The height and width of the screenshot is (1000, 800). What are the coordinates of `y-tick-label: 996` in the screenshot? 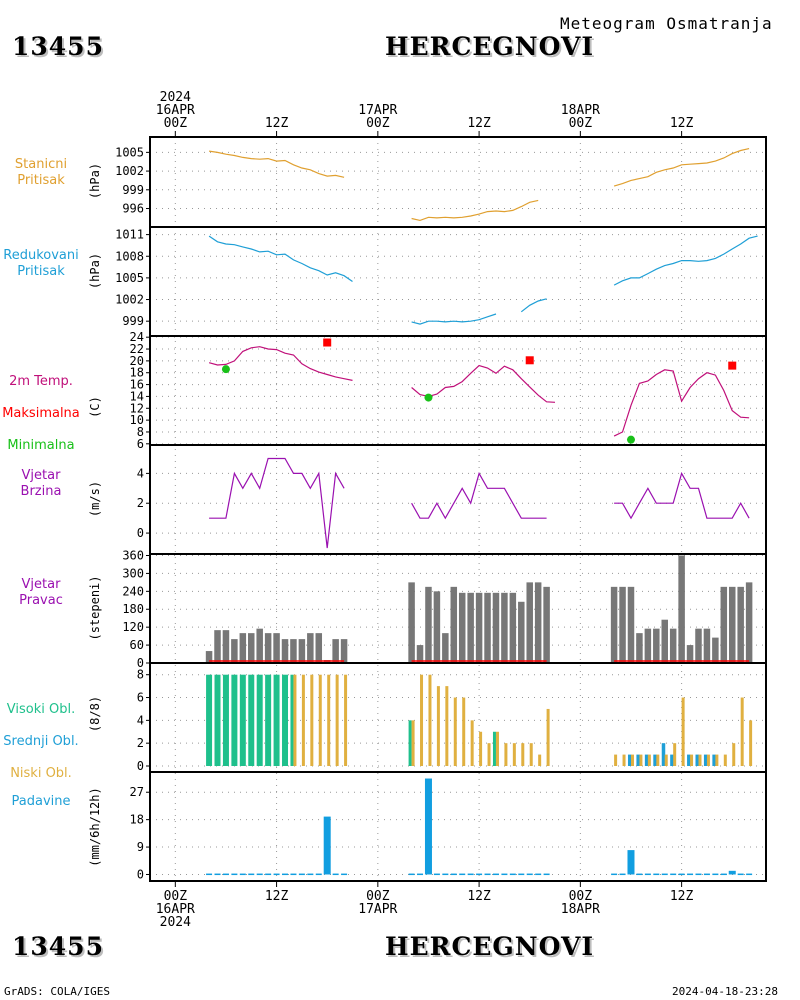 It's located at (133, 209).